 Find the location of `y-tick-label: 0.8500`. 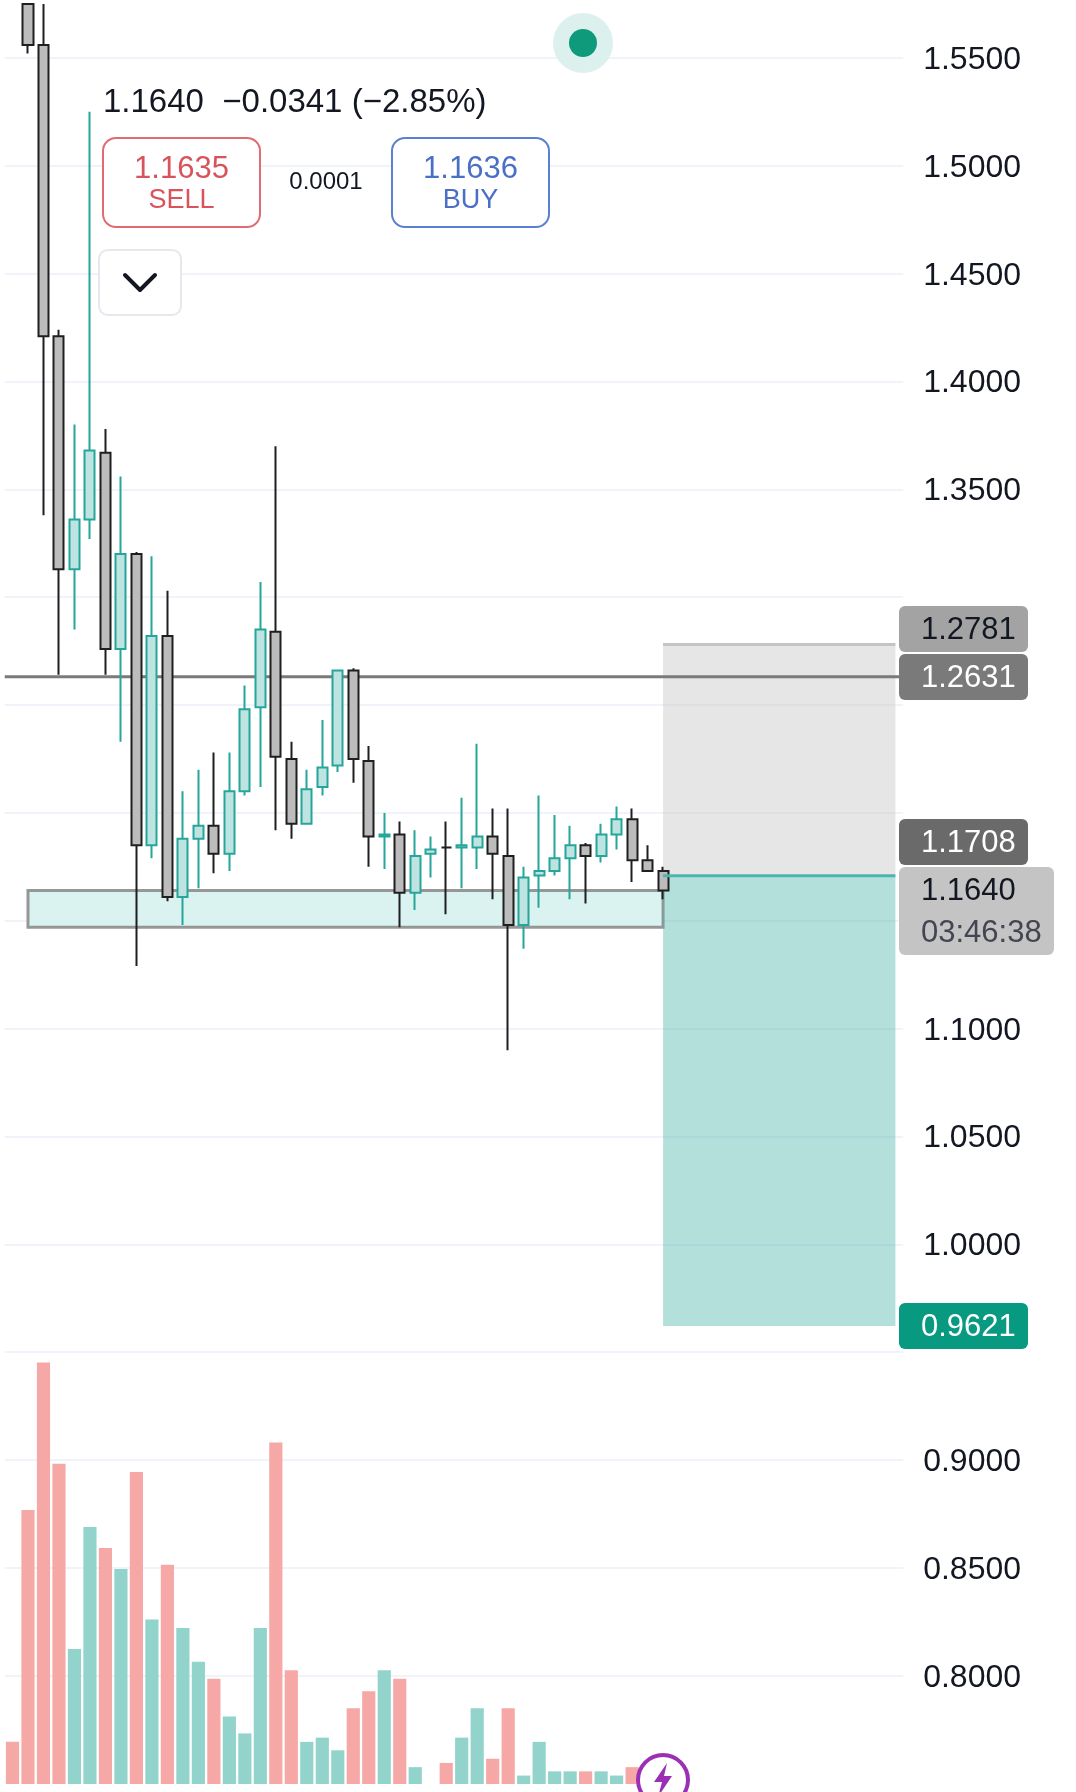

y-tick-label: 0.8500 is located at coordinates (972, 1567).